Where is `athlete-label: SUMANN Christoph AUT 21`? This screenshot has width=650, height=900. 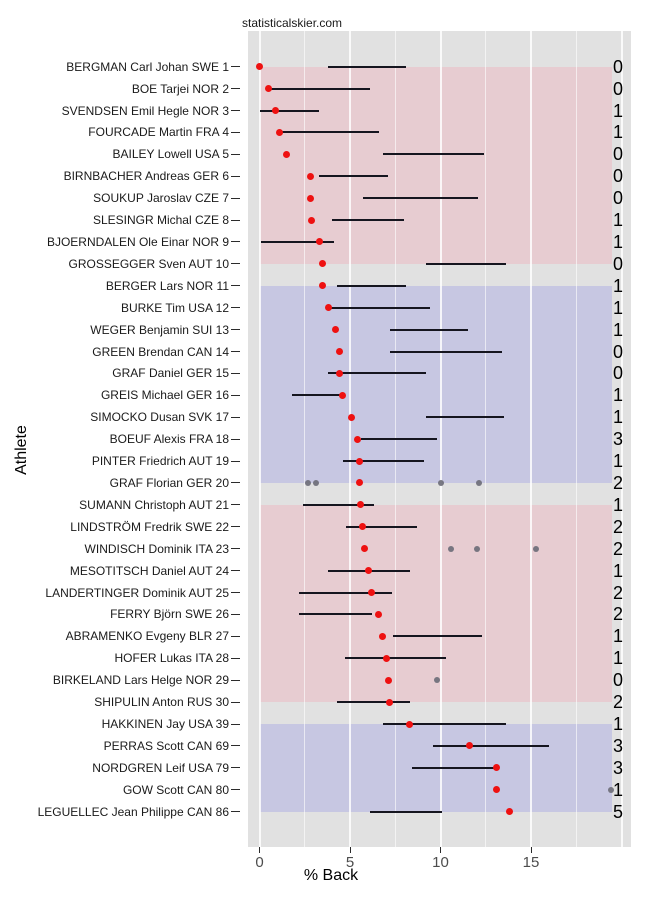
athlete-label: SUMANN Christoph AUT 21 is located at coordinates (154, 504).